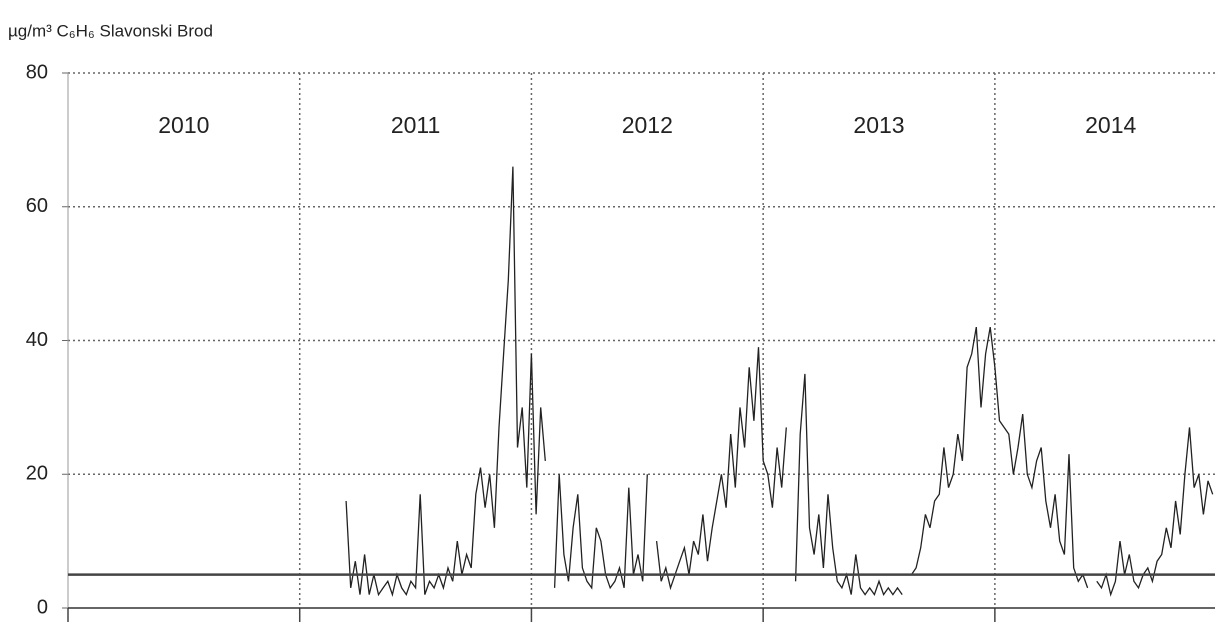 The height and width of the screenshot is (631, 1218). I want to click on year-label: 2014, so click(1110, 125).